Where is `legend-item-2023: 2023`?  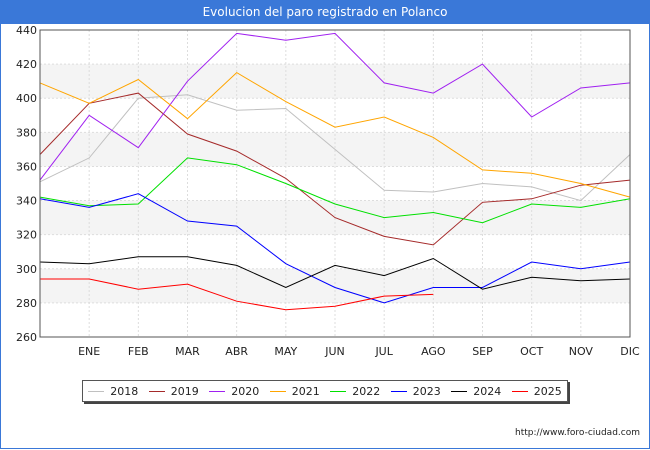 legend-item-2023: 2023 is located at coordinates (415, 391).